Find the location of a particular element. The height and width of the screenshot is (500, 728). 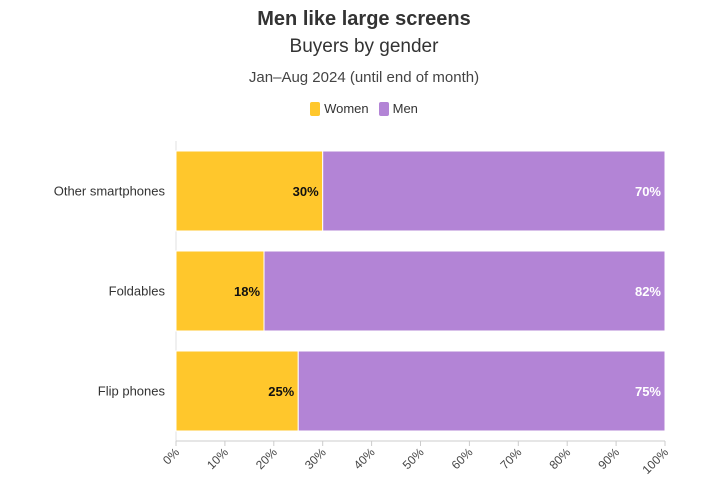

legend-swatch-women is located at coordinates (315, 108).